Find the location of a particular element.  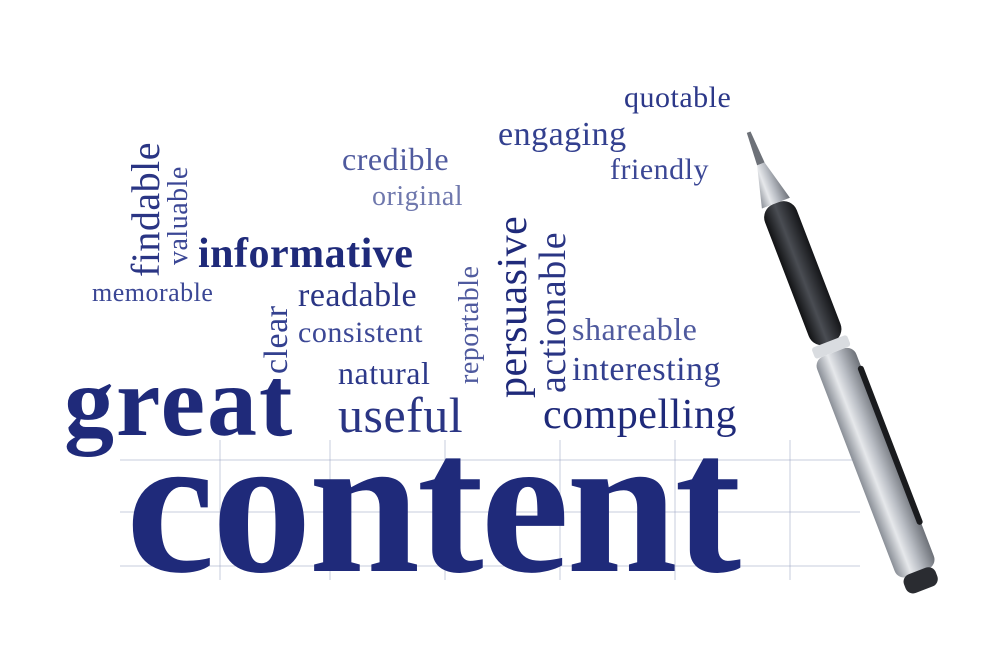

word-compelling: compelling is located at coordinates (640, 415).